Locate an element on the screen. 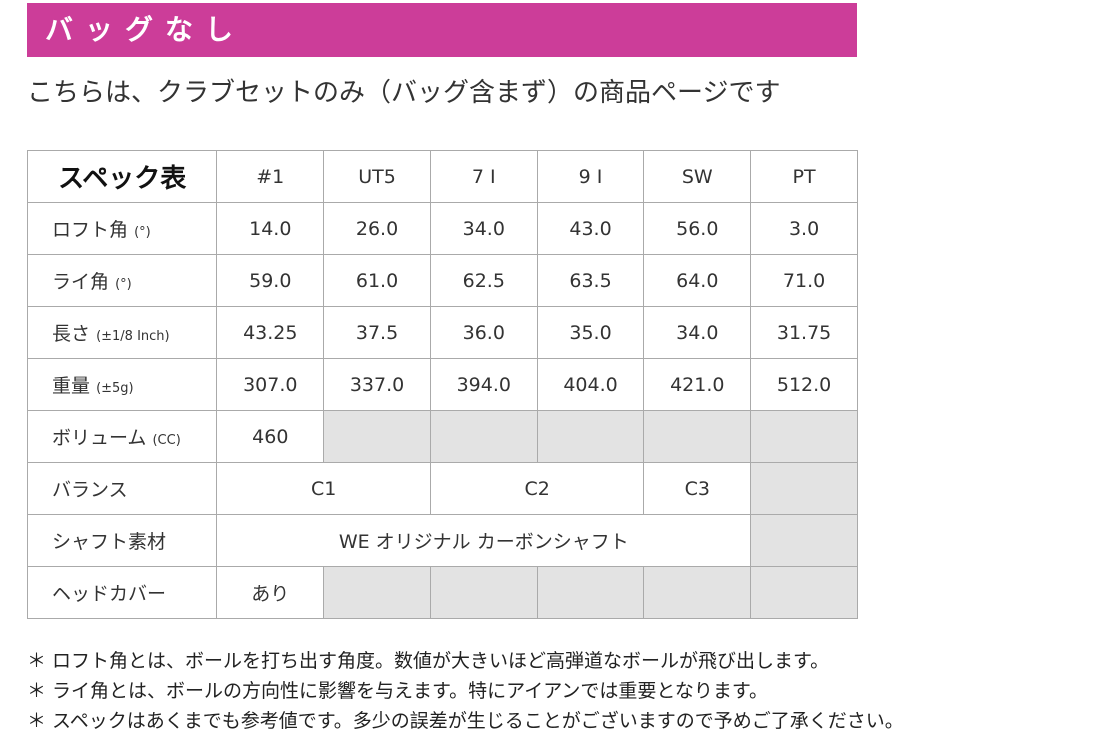 The width and height of the screenshot is (1103, 751). table-cell: 71.0 is located at coordinates (804, 280).